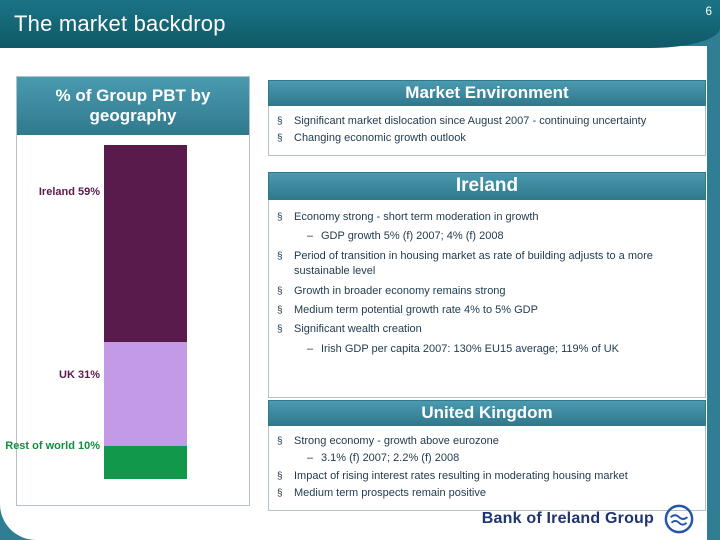 Image resolution: width=720 pixels, height=540 pixels. What do you see at coordinates (708, 11) in the screenshot?
I see `page-number: 6` at bounding box center [708, 11].